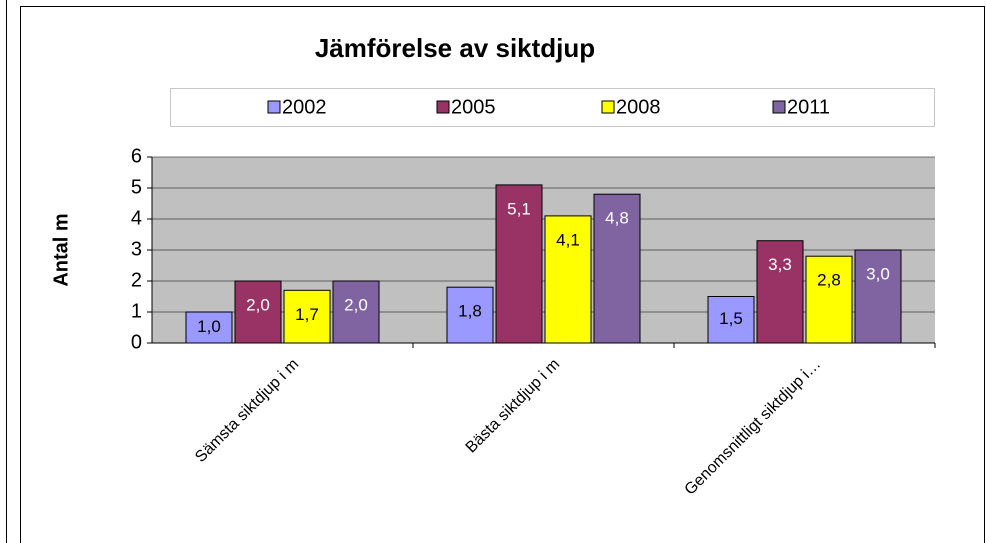 The image size is (986, 543). What do you see at coordinates (136, 280) in the screenshot?
I see `y-tick-label: 2` at bounding box center [136, 280].